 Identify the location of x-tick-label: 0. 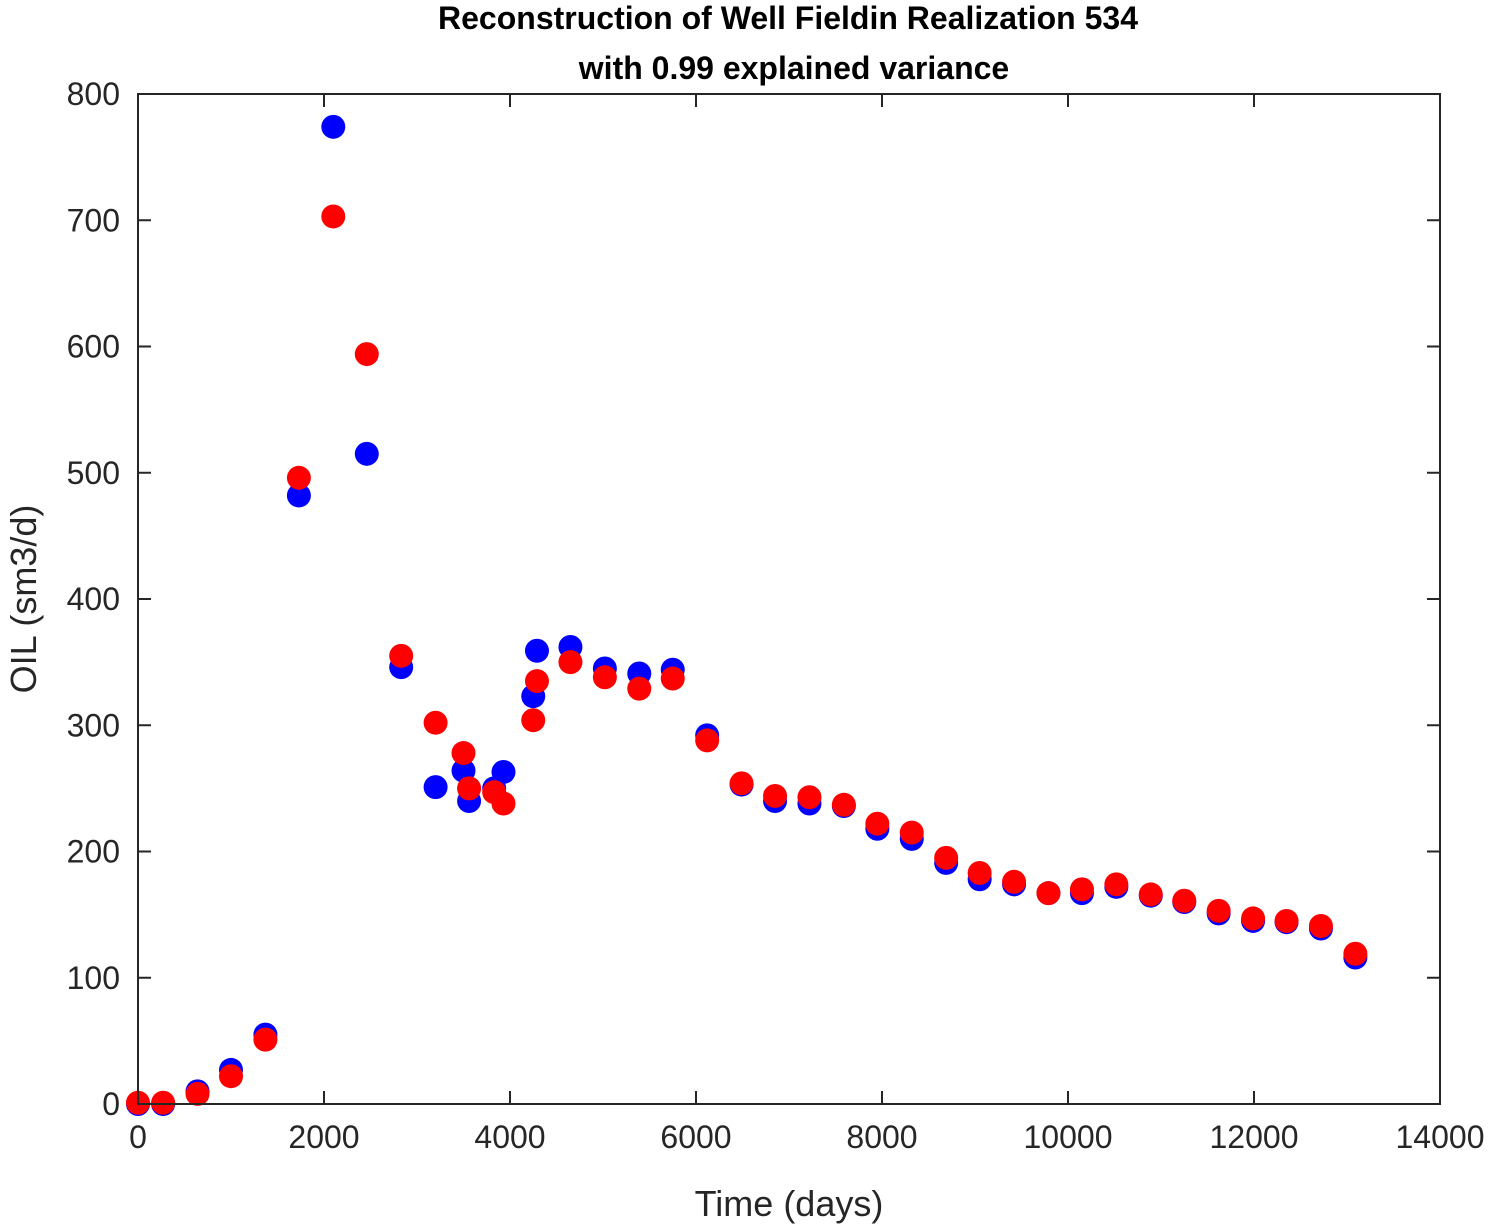
(138, 1137).